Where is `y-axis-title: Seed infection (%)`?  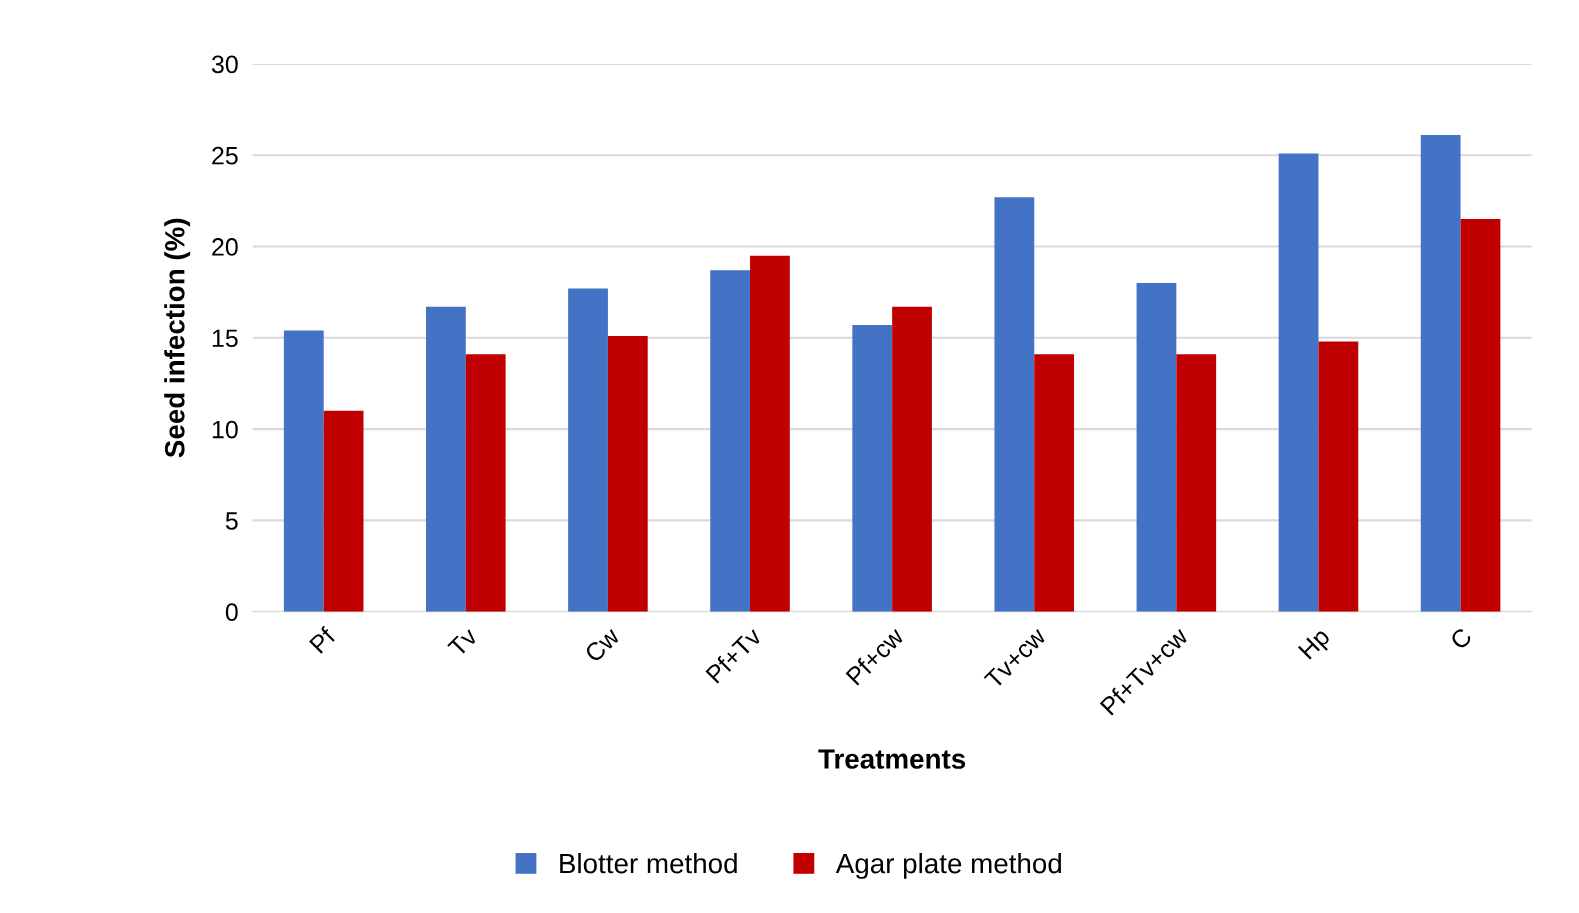
y-axis-title: Seed infection (%) is located at coordinates (177, 338).